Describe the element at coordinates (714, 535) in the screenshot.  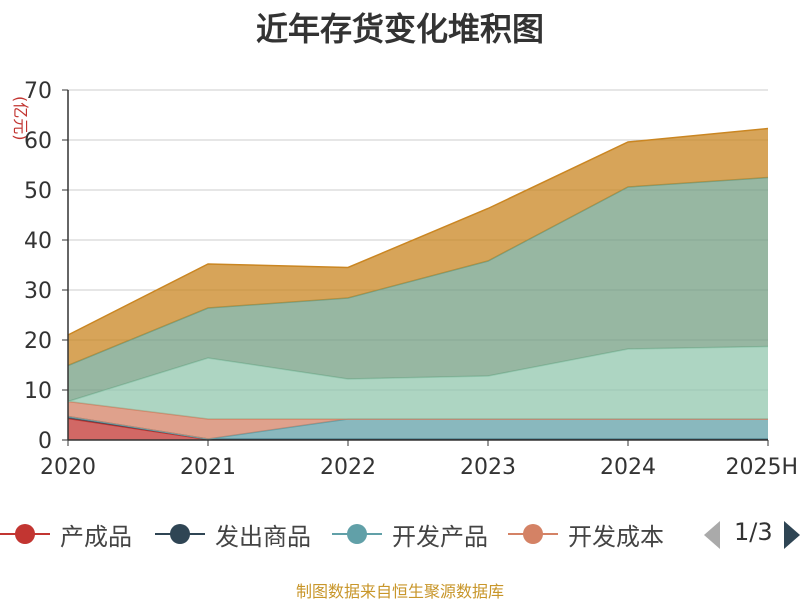
I see `page-prev-icon` at that location.